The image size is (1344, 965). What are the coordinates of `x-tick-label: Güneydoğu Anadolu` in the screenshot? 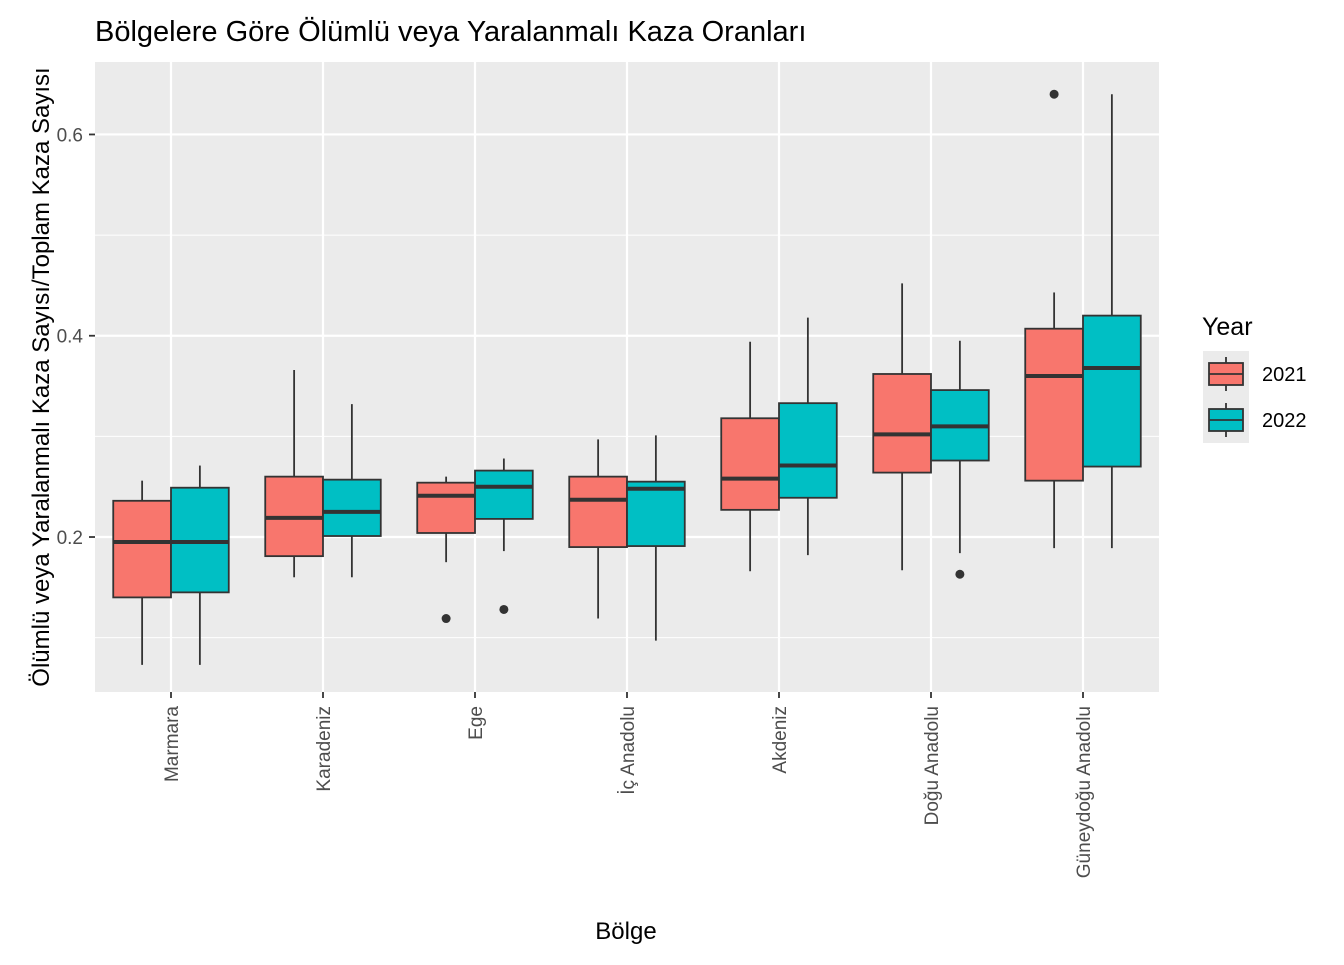 It's located at (1084, 792).